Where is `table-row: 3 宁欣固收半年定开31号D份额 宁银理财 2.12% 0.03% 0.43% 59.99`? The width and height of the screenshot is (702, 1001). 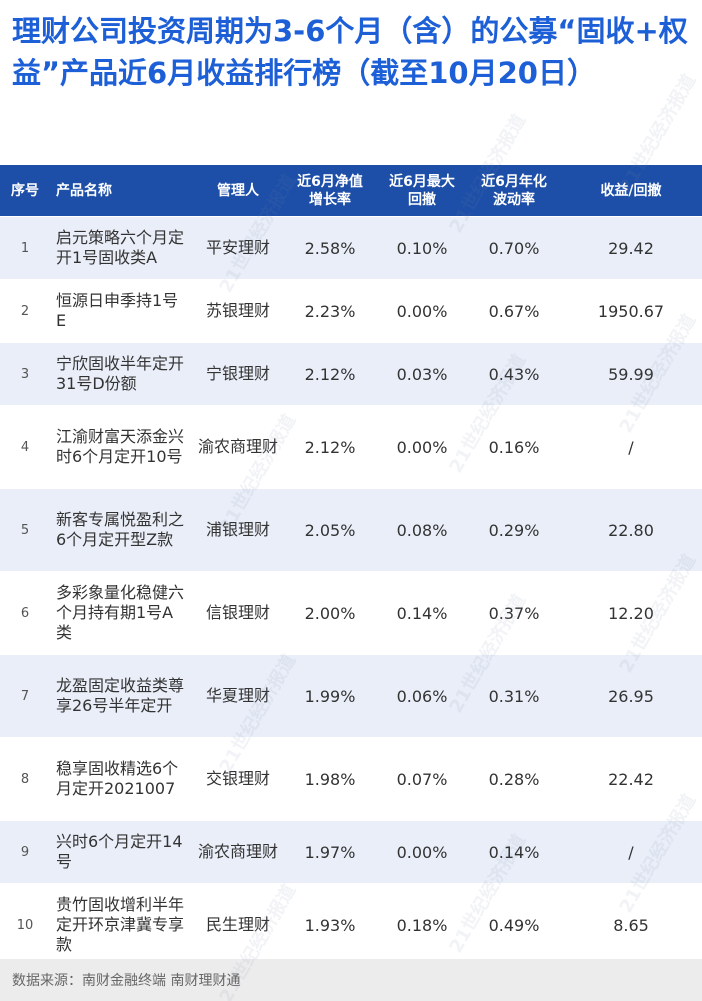 table-row: 3 宁欣固收半年定开31号D份额 宁银理财 2.12% 0.03% 0.43% 59.99 is located at coordinates (351, 374).